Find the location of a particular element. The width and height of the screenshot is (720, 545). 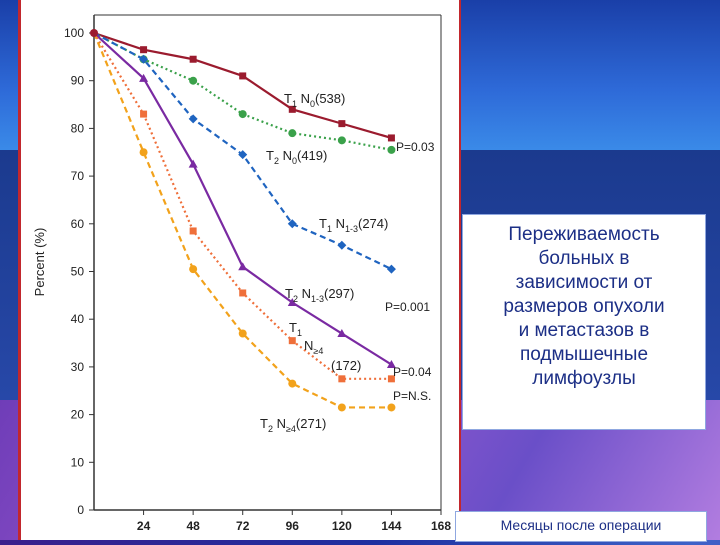

y-tick-label: 90 is located at coordinates (78, 81).